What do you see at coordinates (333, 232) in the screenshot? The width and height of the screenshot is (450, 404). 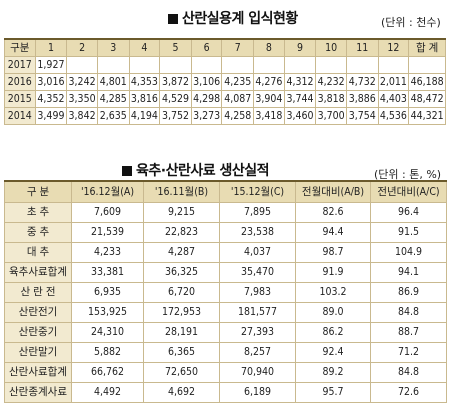 I see `table-cell: 94.4` at bounding box center [333, 232].